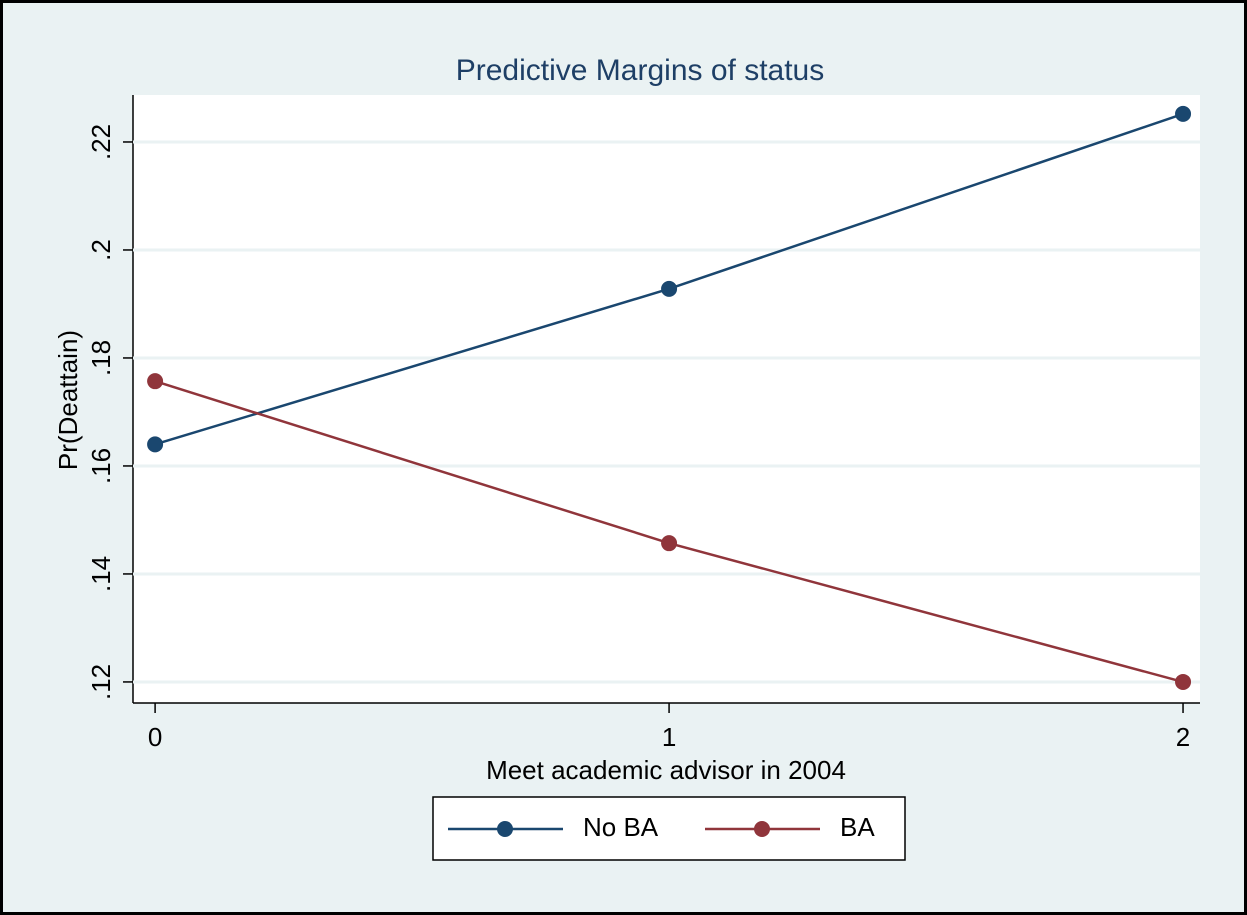 The width and height of the screenshot is (1247, 915). What do you see at coordinates (666, 770) in the screenshot?
I see `x-axis-label: Meet academic advisor in 2004` at bounding box center [666, 770].